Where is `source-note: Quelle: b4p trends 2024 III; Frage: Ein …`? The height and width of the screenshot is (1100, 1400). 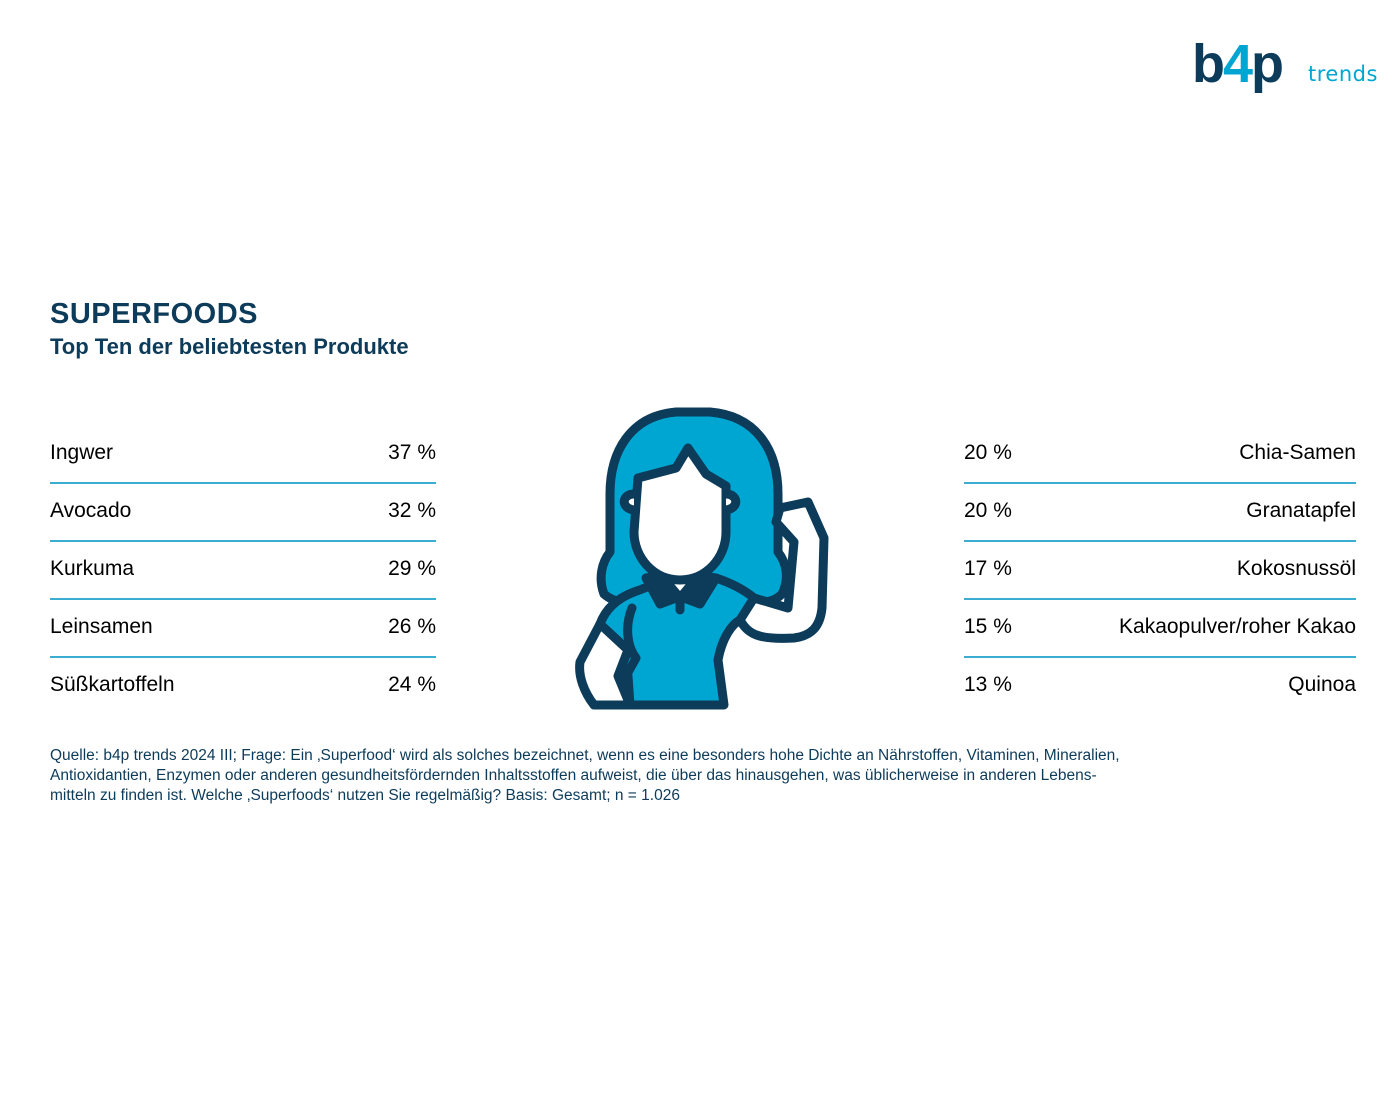 source-note: Quelle: b4p trends 2024 III; Frage: Ein … is located at coordinates (703, 776).